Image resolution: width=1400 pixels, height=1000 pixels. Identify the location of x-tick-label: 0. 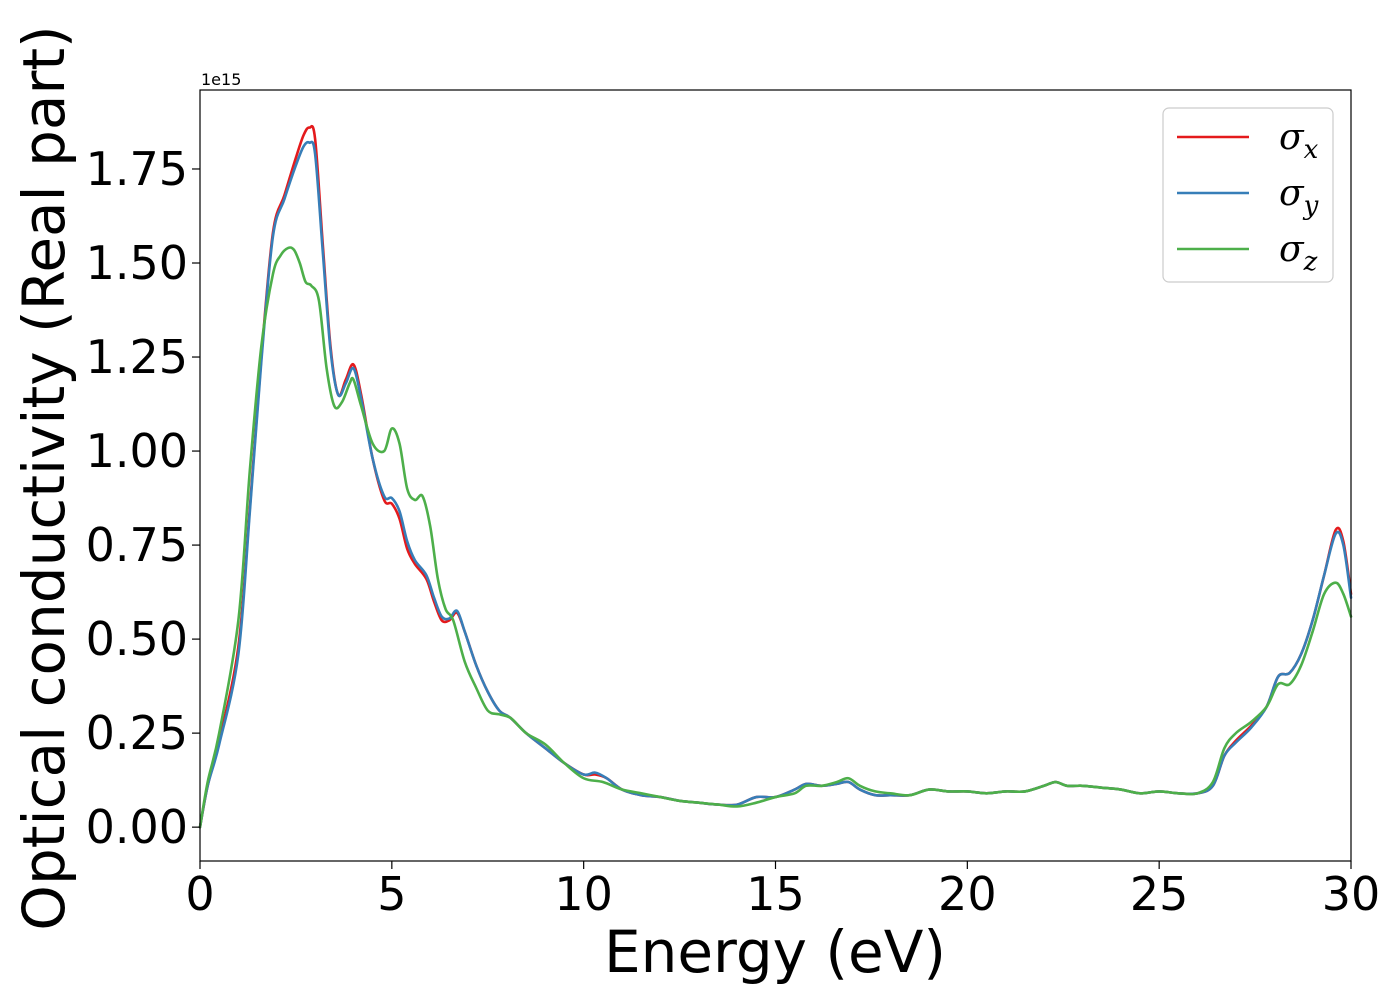
(199, 894).